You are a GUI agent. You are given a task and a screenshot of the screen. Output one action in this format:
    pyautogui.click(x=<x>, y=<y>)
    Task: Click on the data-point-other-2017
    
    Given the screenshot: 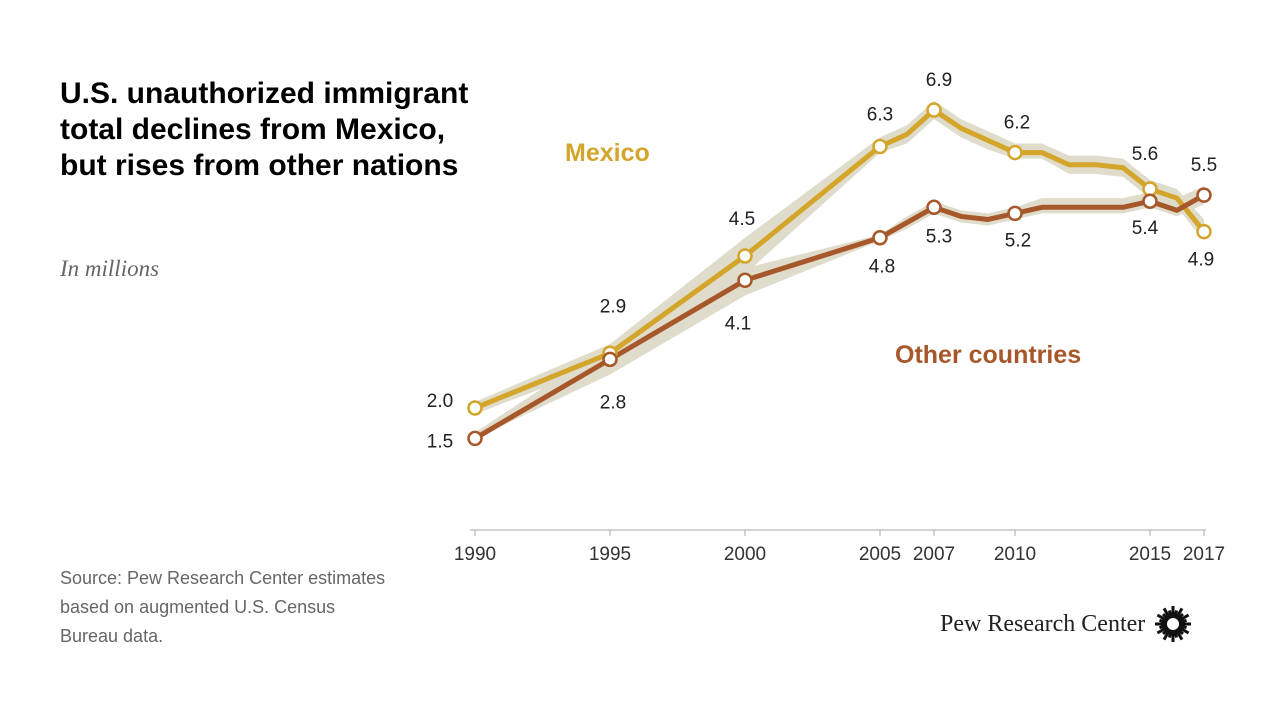 What is the action you would take?
    pyautogui.click(x=1204, y=195)
    